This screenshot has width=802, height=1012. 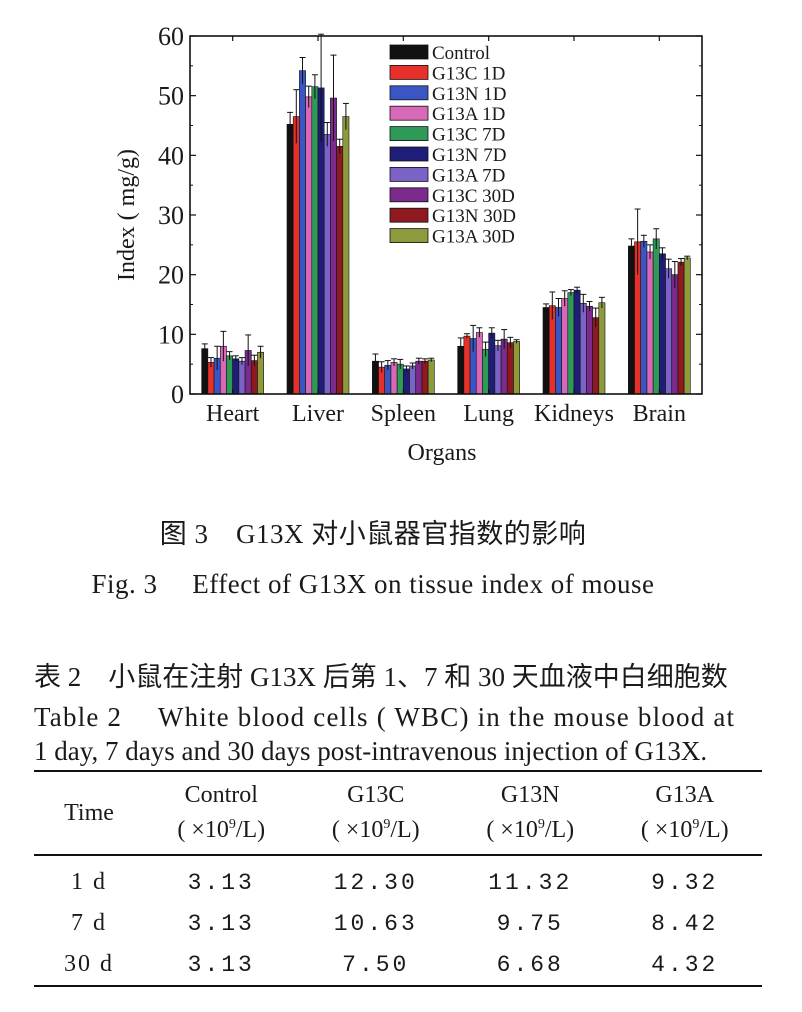 What do you see at coordinates (89, 923) in the screenshot?
I see `table-cell-time: 7 d` at bounding box center [89, 923].